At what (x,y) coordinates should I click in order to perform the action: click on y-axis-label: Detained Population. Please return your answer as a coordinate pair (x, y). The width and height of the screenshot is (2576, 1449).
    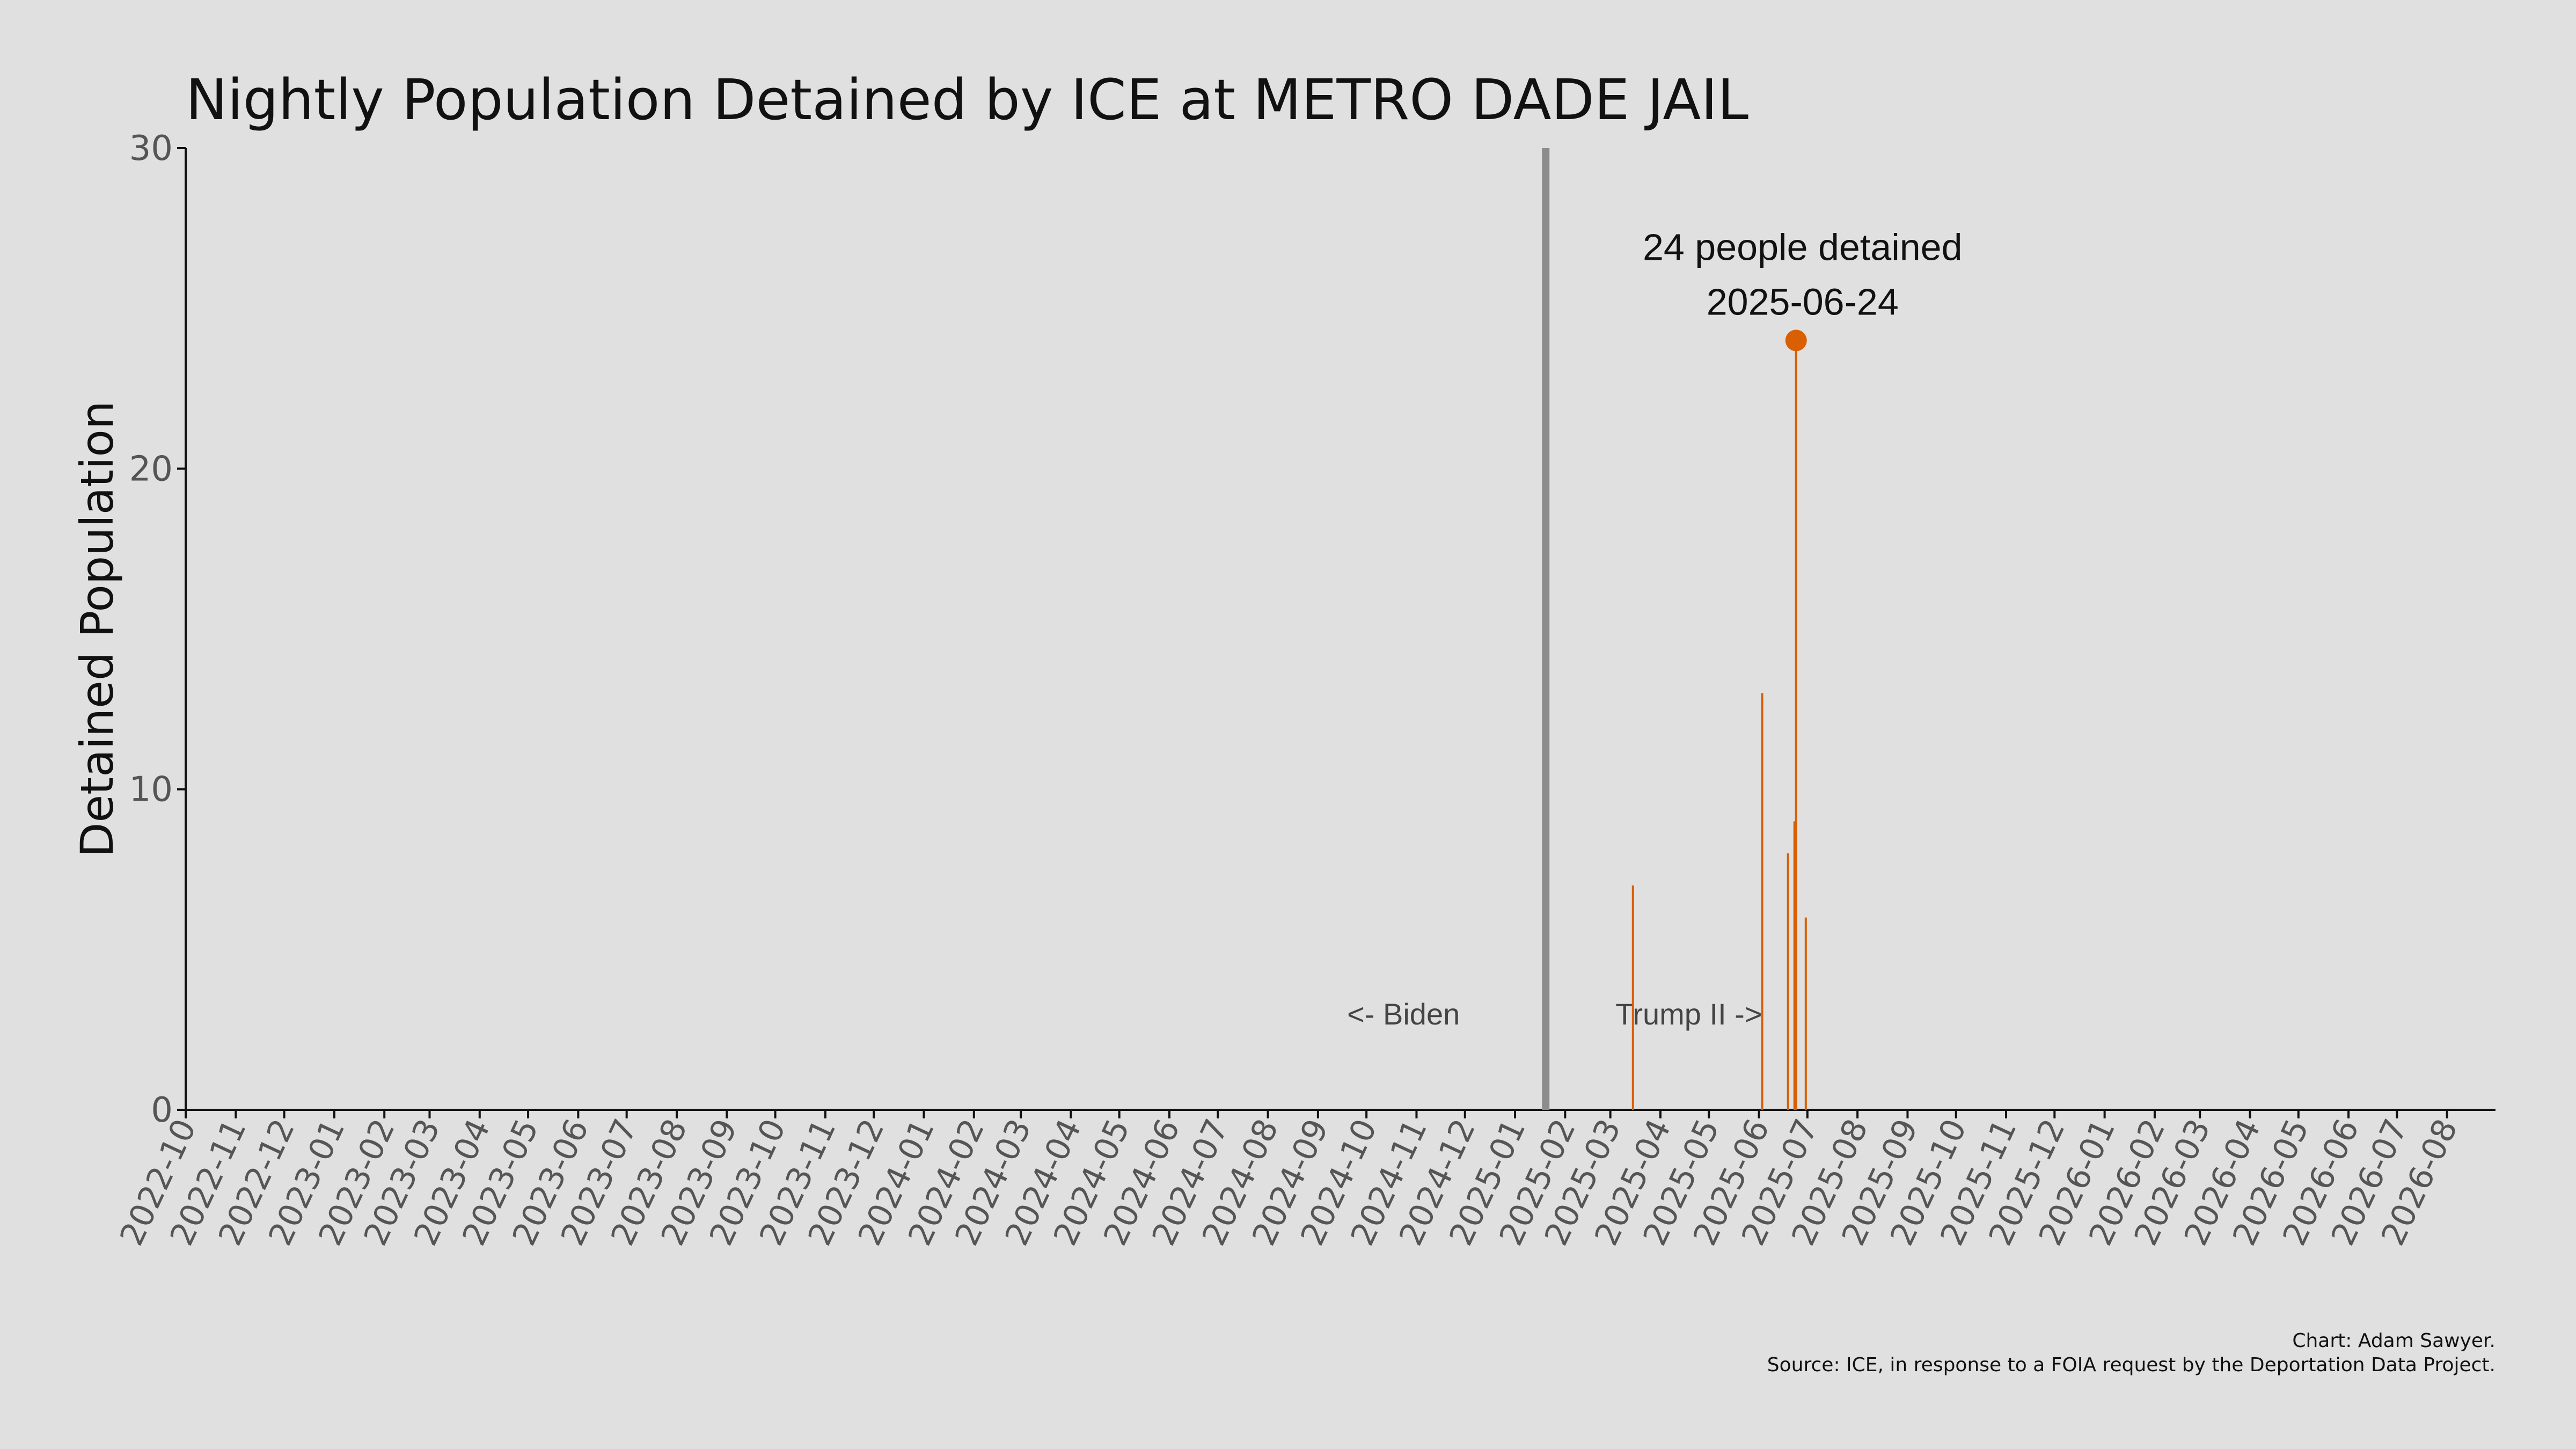
    Looking at the image, I should click on (97, 629).